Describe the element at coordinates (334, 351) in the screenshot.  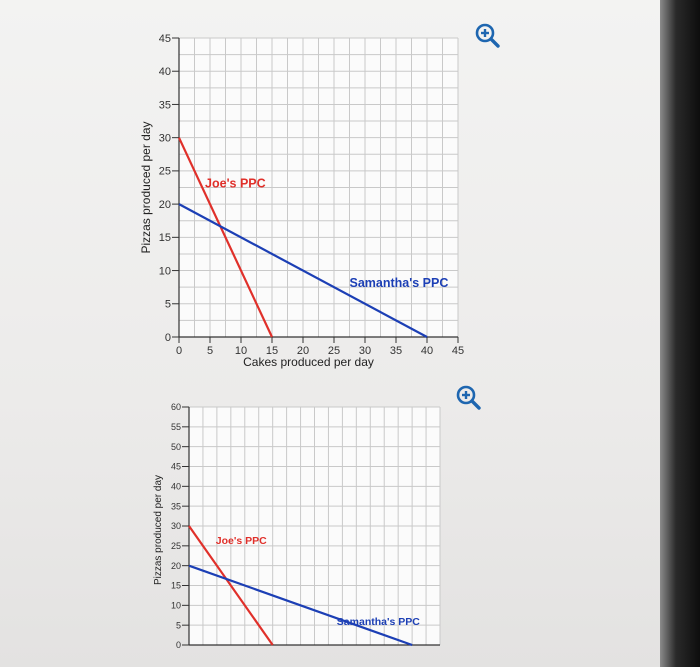
I see `x-tick-label: 25` at that location.